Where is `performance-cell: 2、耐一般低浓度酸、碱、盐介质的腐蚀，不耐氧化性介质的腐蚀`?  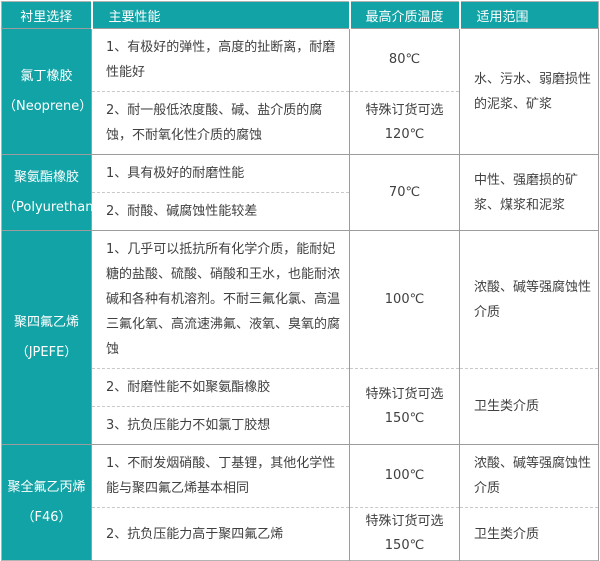 performance-cell: 2、耐一般低浓度酸、碱、盐介质的腐蚀，不耐氧化性介质的腐蚀 is located at coordinates (220, 123).